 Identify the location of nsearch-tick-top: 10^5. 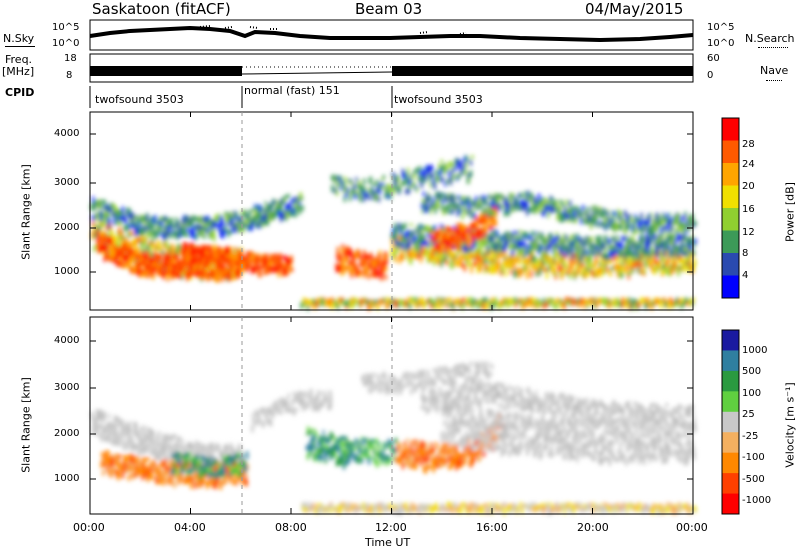
(721, 27).